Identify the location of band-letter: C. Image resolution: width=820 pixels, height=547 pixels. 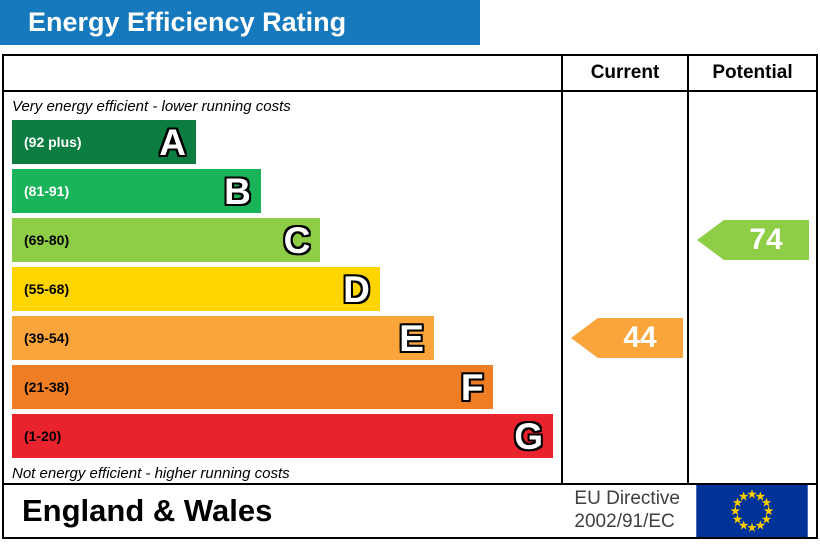
(297, 240).